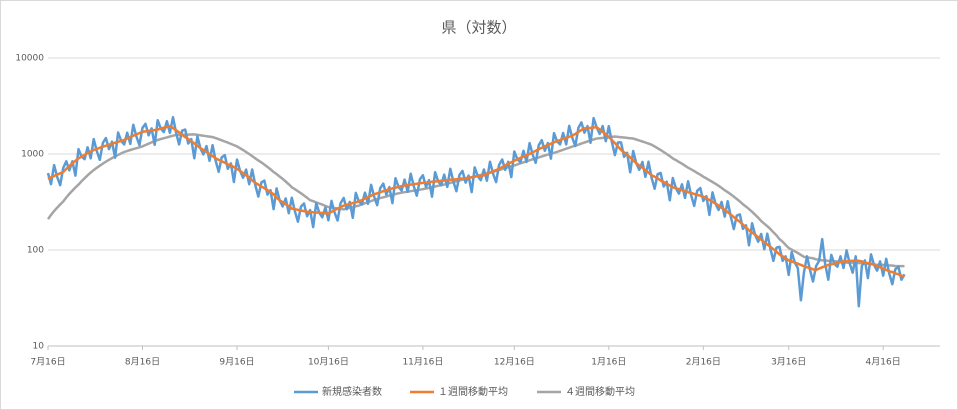 The height and width of the screenshot is (410, 958). Describe the element at coordinates (788, 362) in the screenshot. I see `x-tick-label: 3月16日` at that location.